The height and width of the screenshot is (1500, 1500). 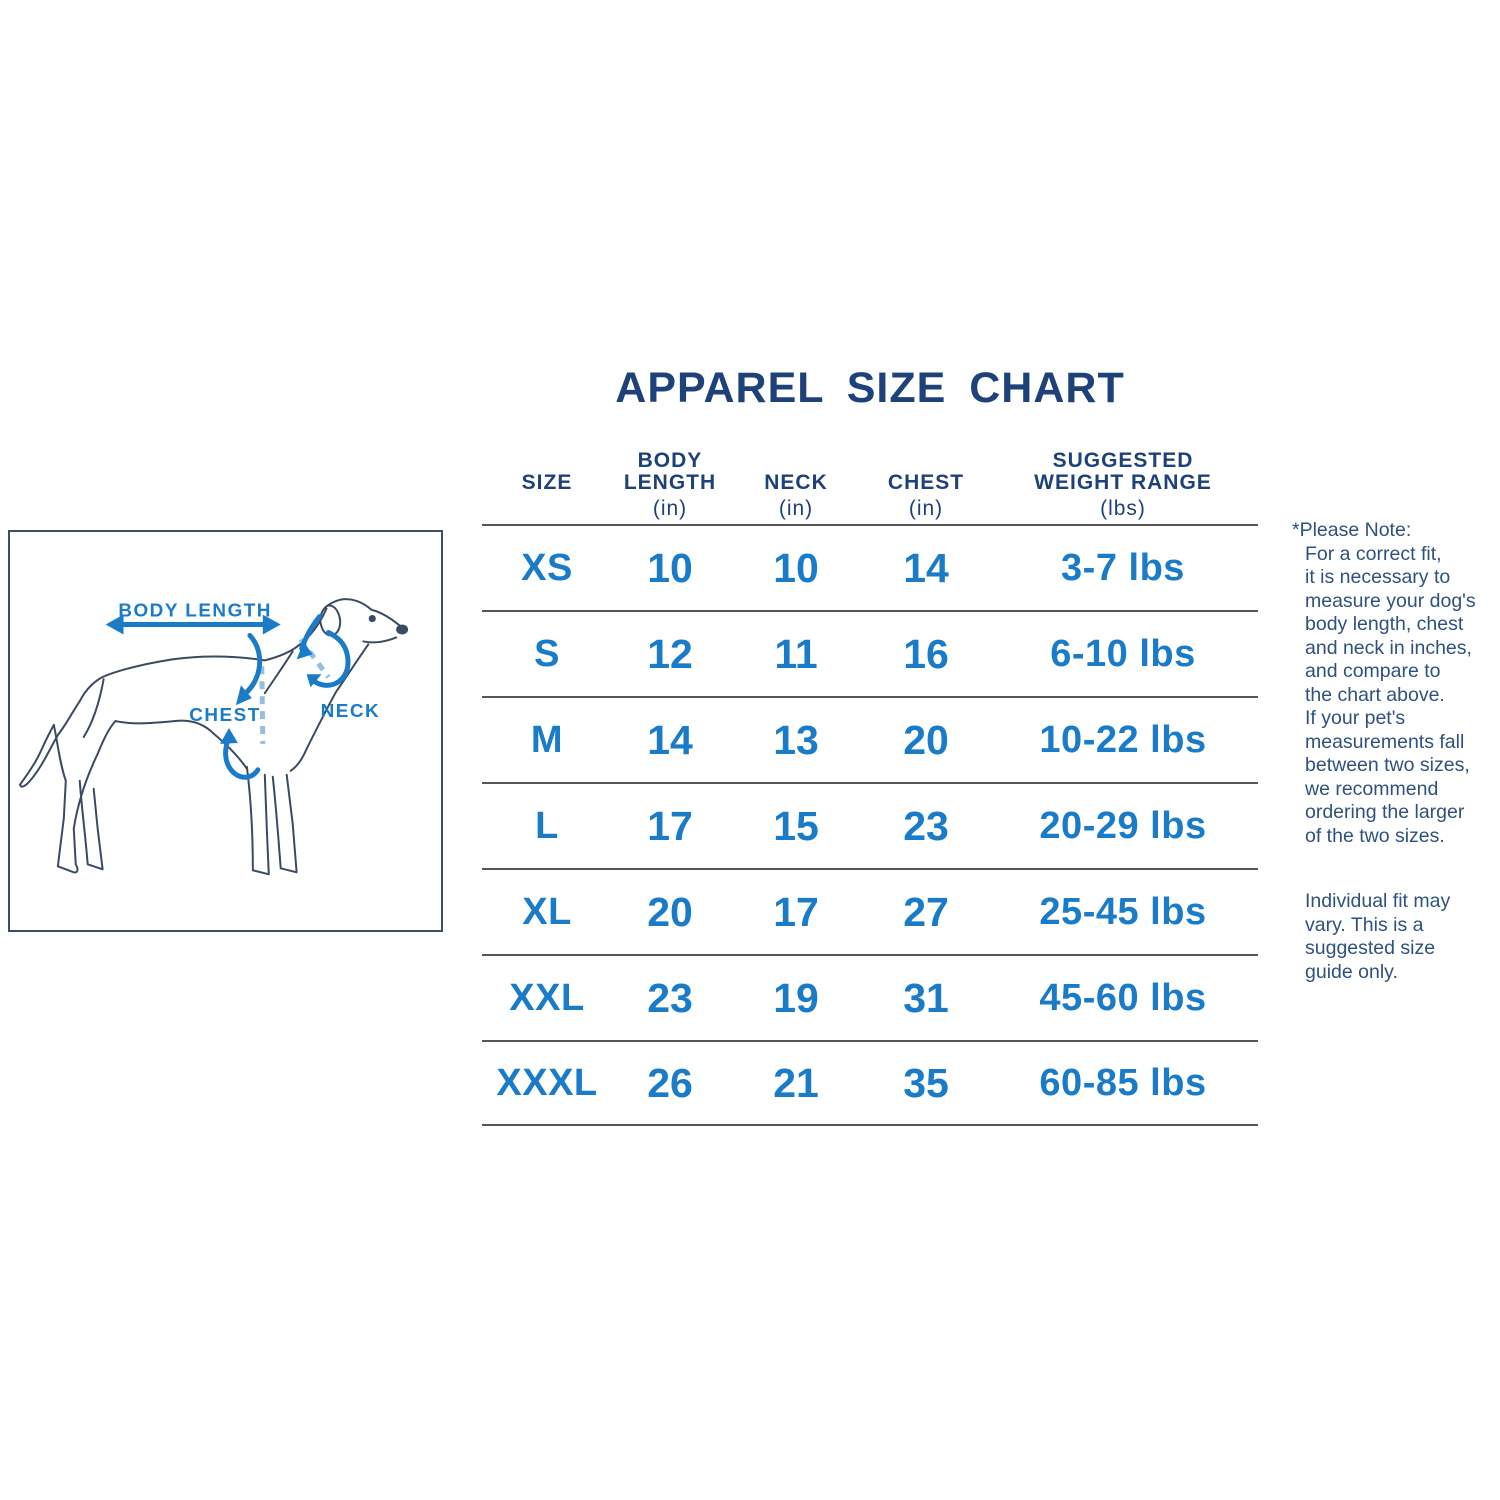 I want to click on chest-cell: 31, so click(x=926, y=997).